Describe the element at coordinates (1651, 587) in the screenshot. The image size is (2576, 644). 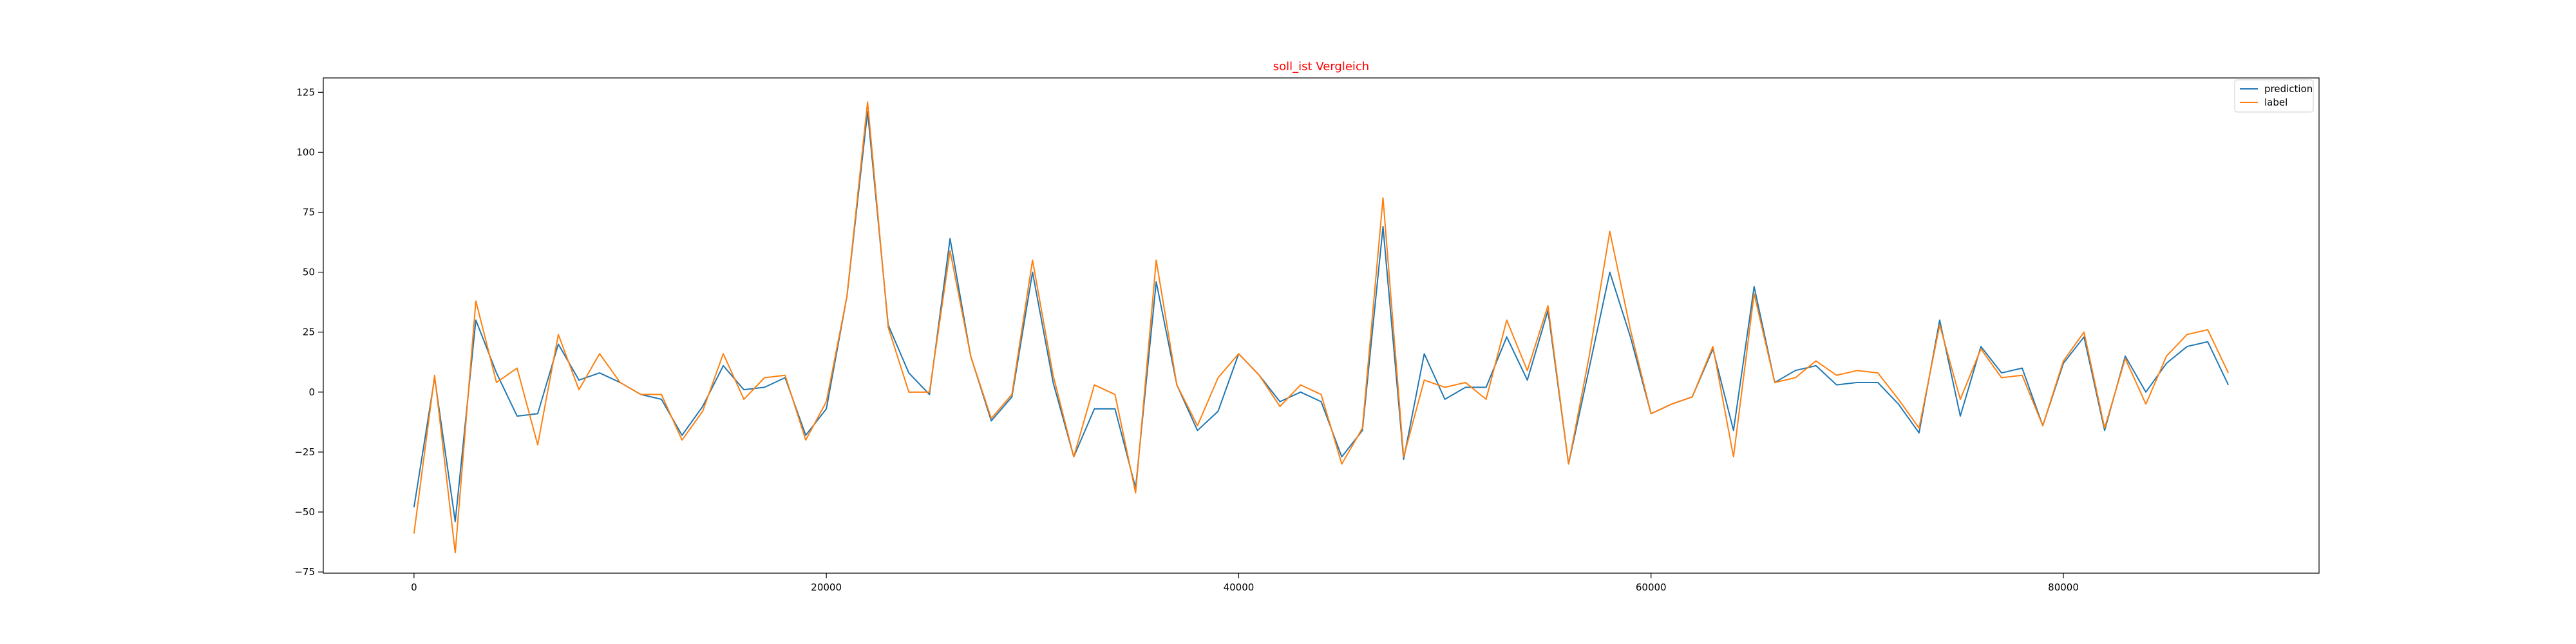
I see `x-tick-label: 60000` at that location.